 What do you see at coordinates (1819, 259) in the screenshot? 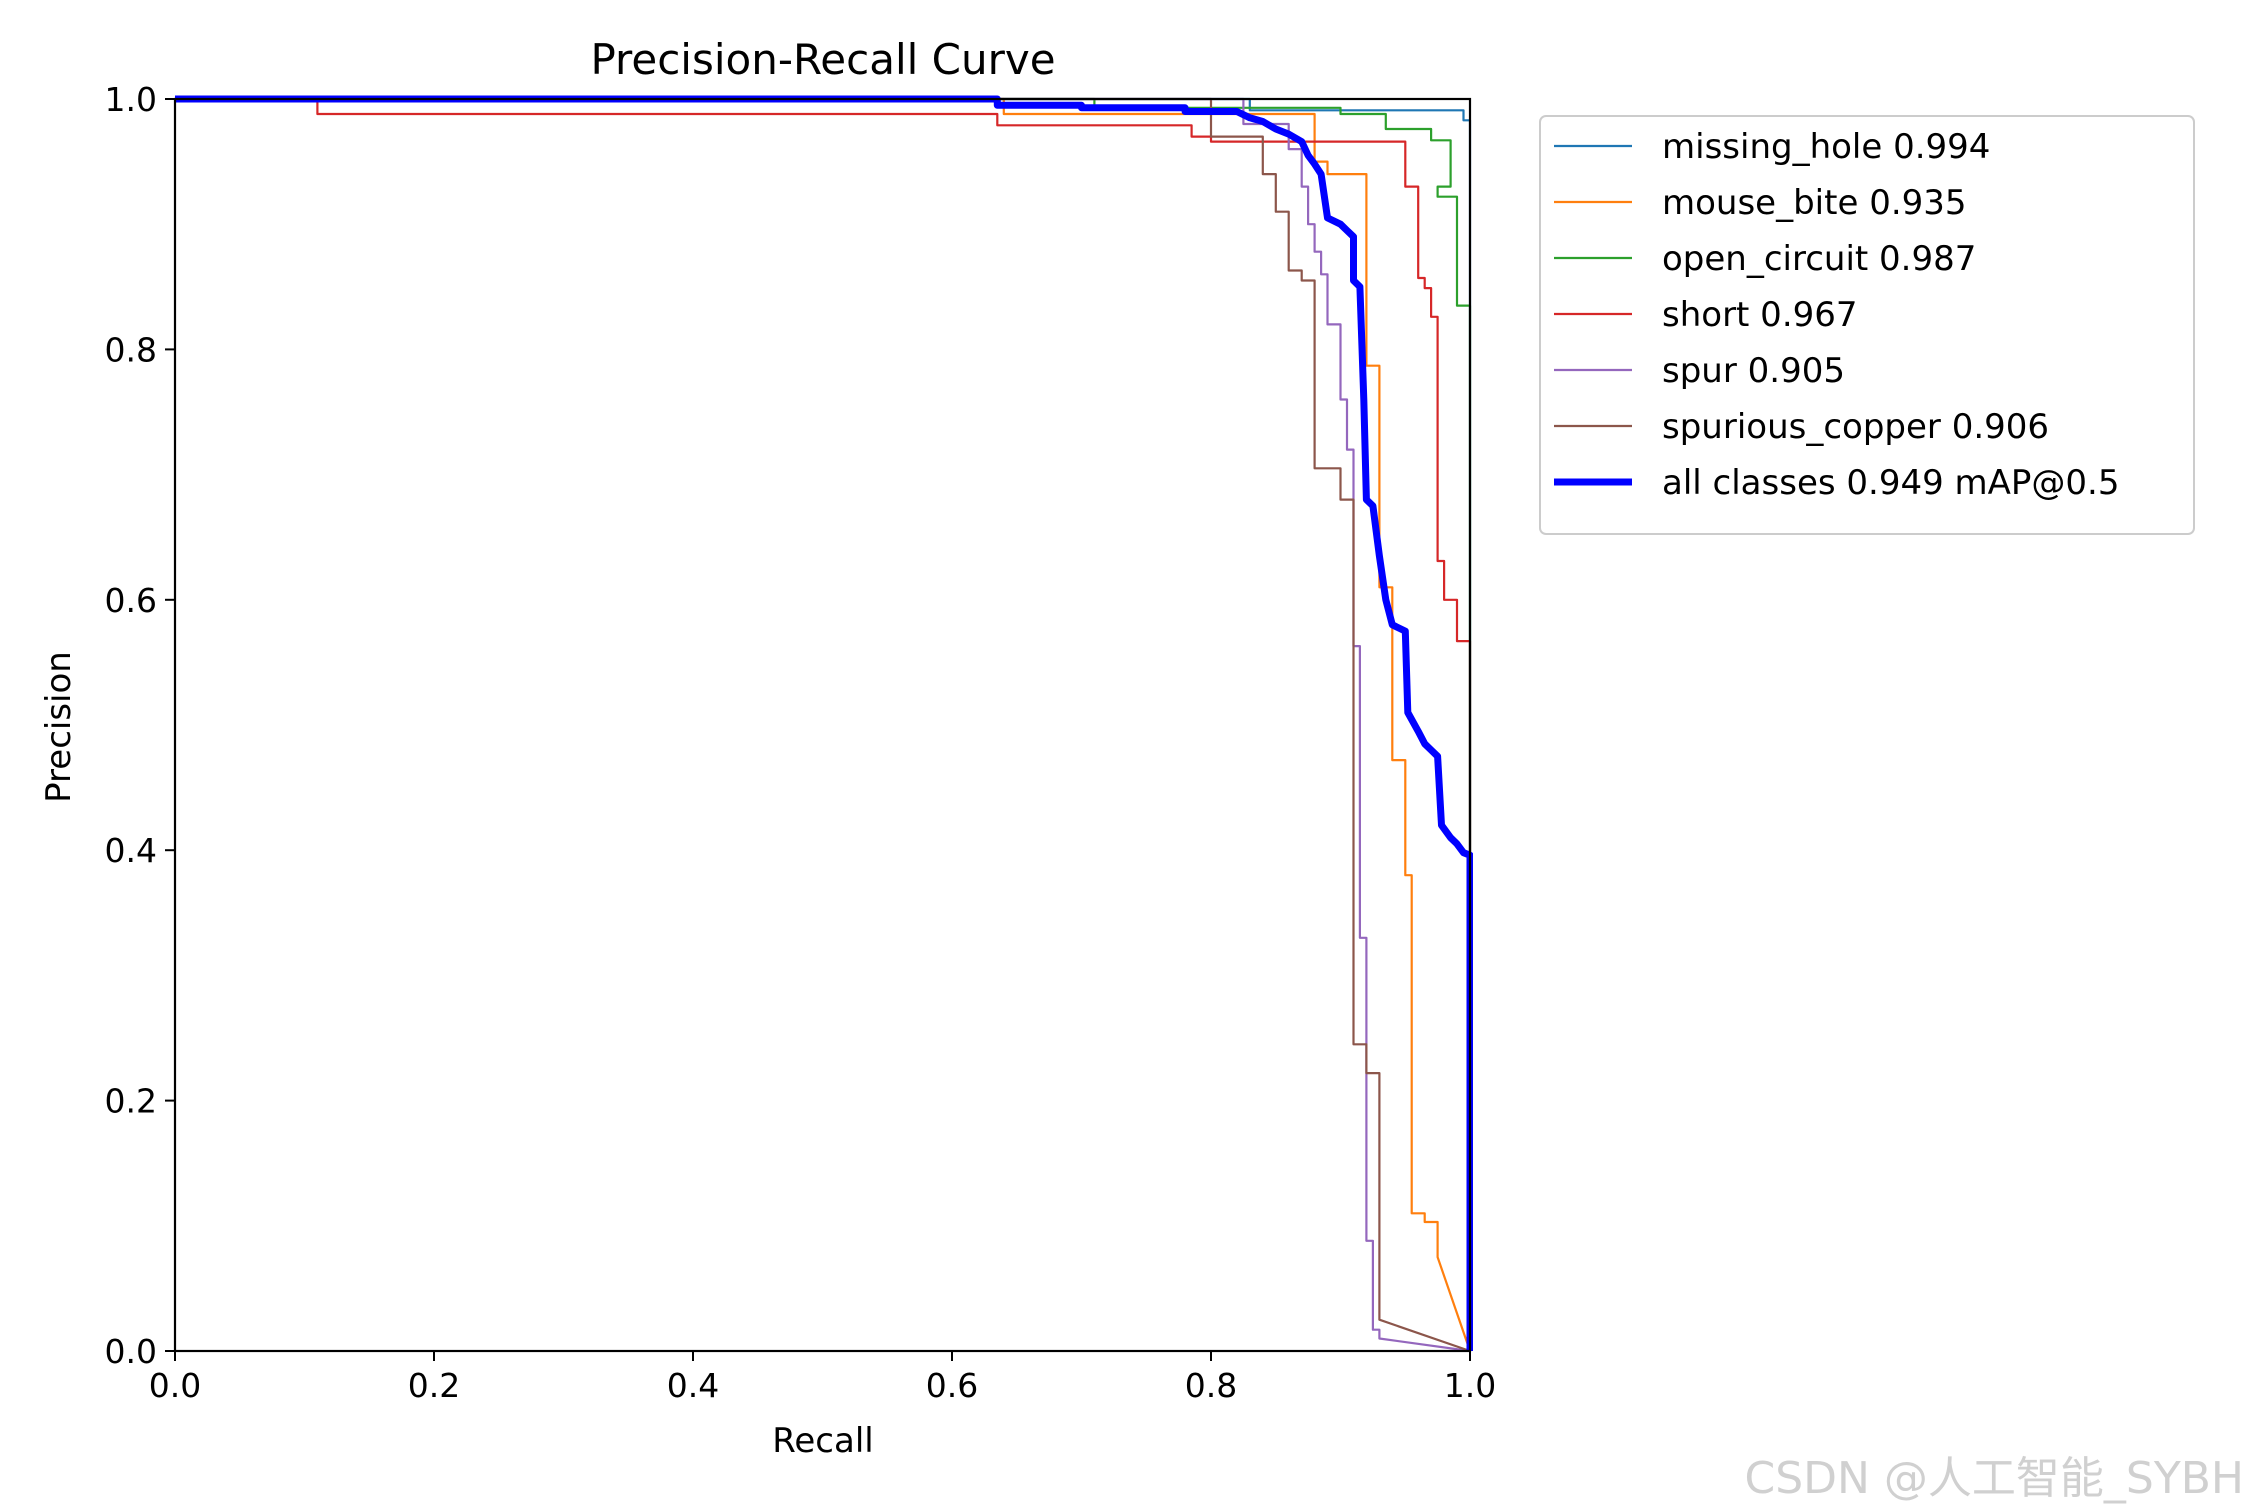
I see `legend-label-2: open_circuit 0.987` at bounding box center [1819, 259].